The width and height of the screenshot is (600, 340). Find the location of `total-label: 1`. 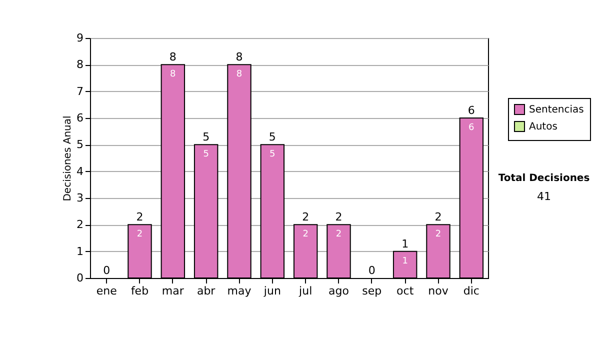

total-label: 1 is located at coordinates (405, 243).